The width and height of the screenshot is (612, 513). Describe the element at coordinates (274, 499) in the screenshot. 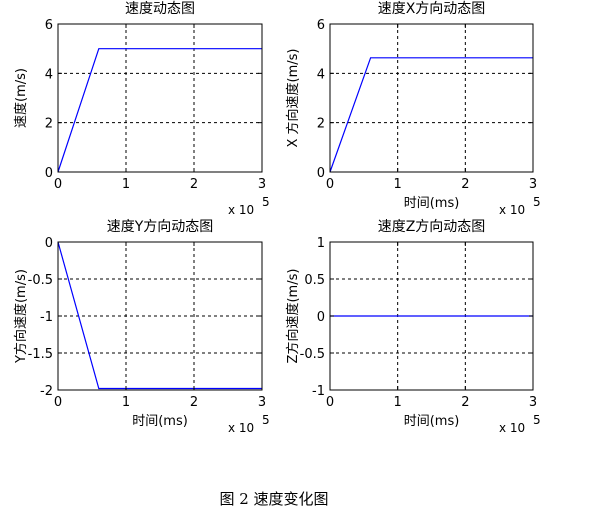

I see `figure-caption: 图 2 速度变化图` at that location.